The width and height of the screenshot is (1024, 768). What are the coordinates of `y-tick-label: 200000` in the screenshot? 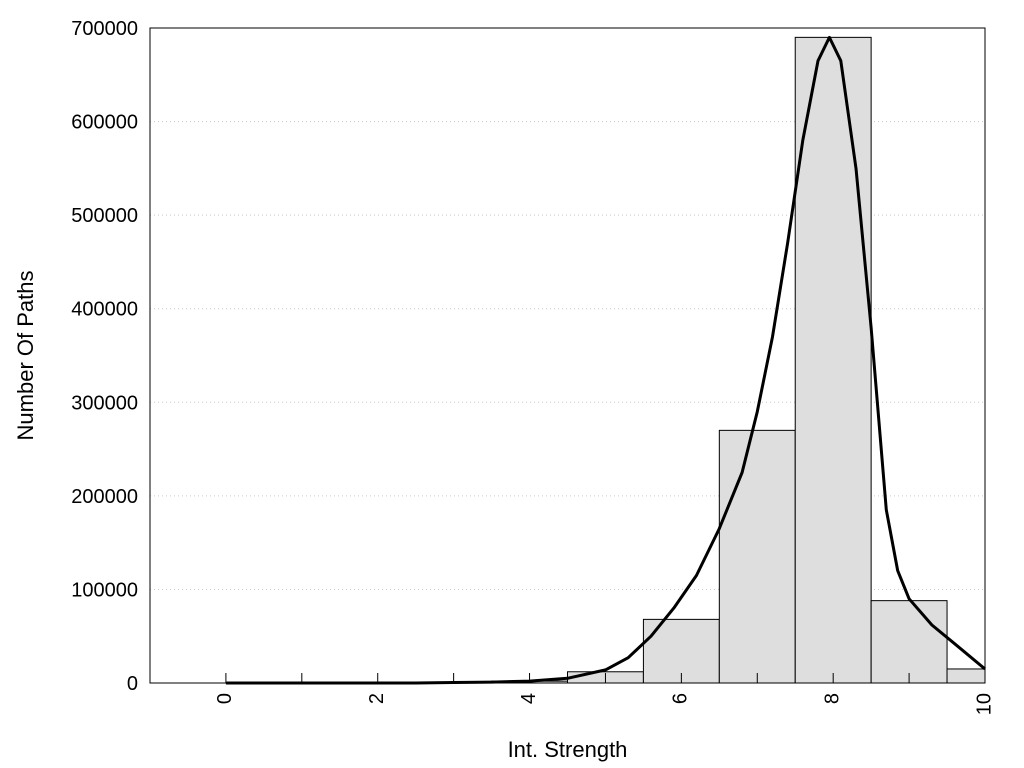 It's located at (104, 497).